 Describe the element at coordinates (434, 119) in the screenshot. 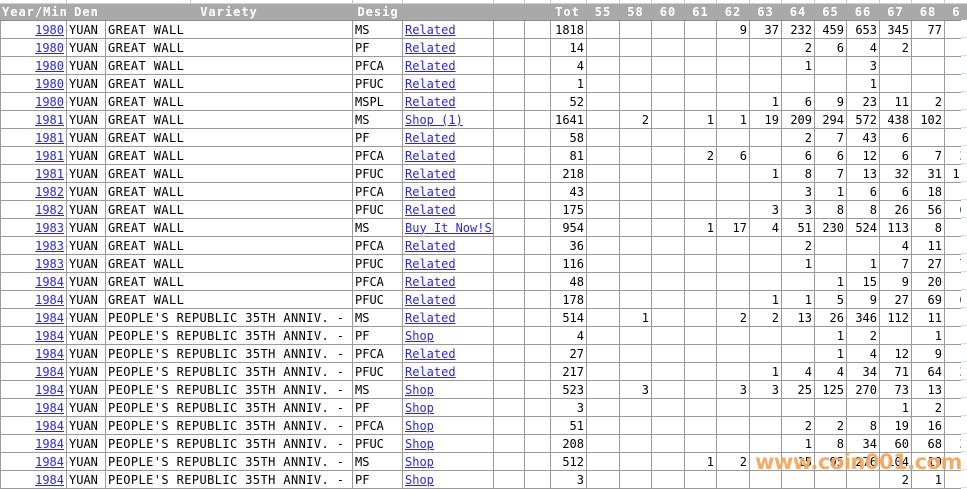

I see `action-link: Shop (1)` at that location.